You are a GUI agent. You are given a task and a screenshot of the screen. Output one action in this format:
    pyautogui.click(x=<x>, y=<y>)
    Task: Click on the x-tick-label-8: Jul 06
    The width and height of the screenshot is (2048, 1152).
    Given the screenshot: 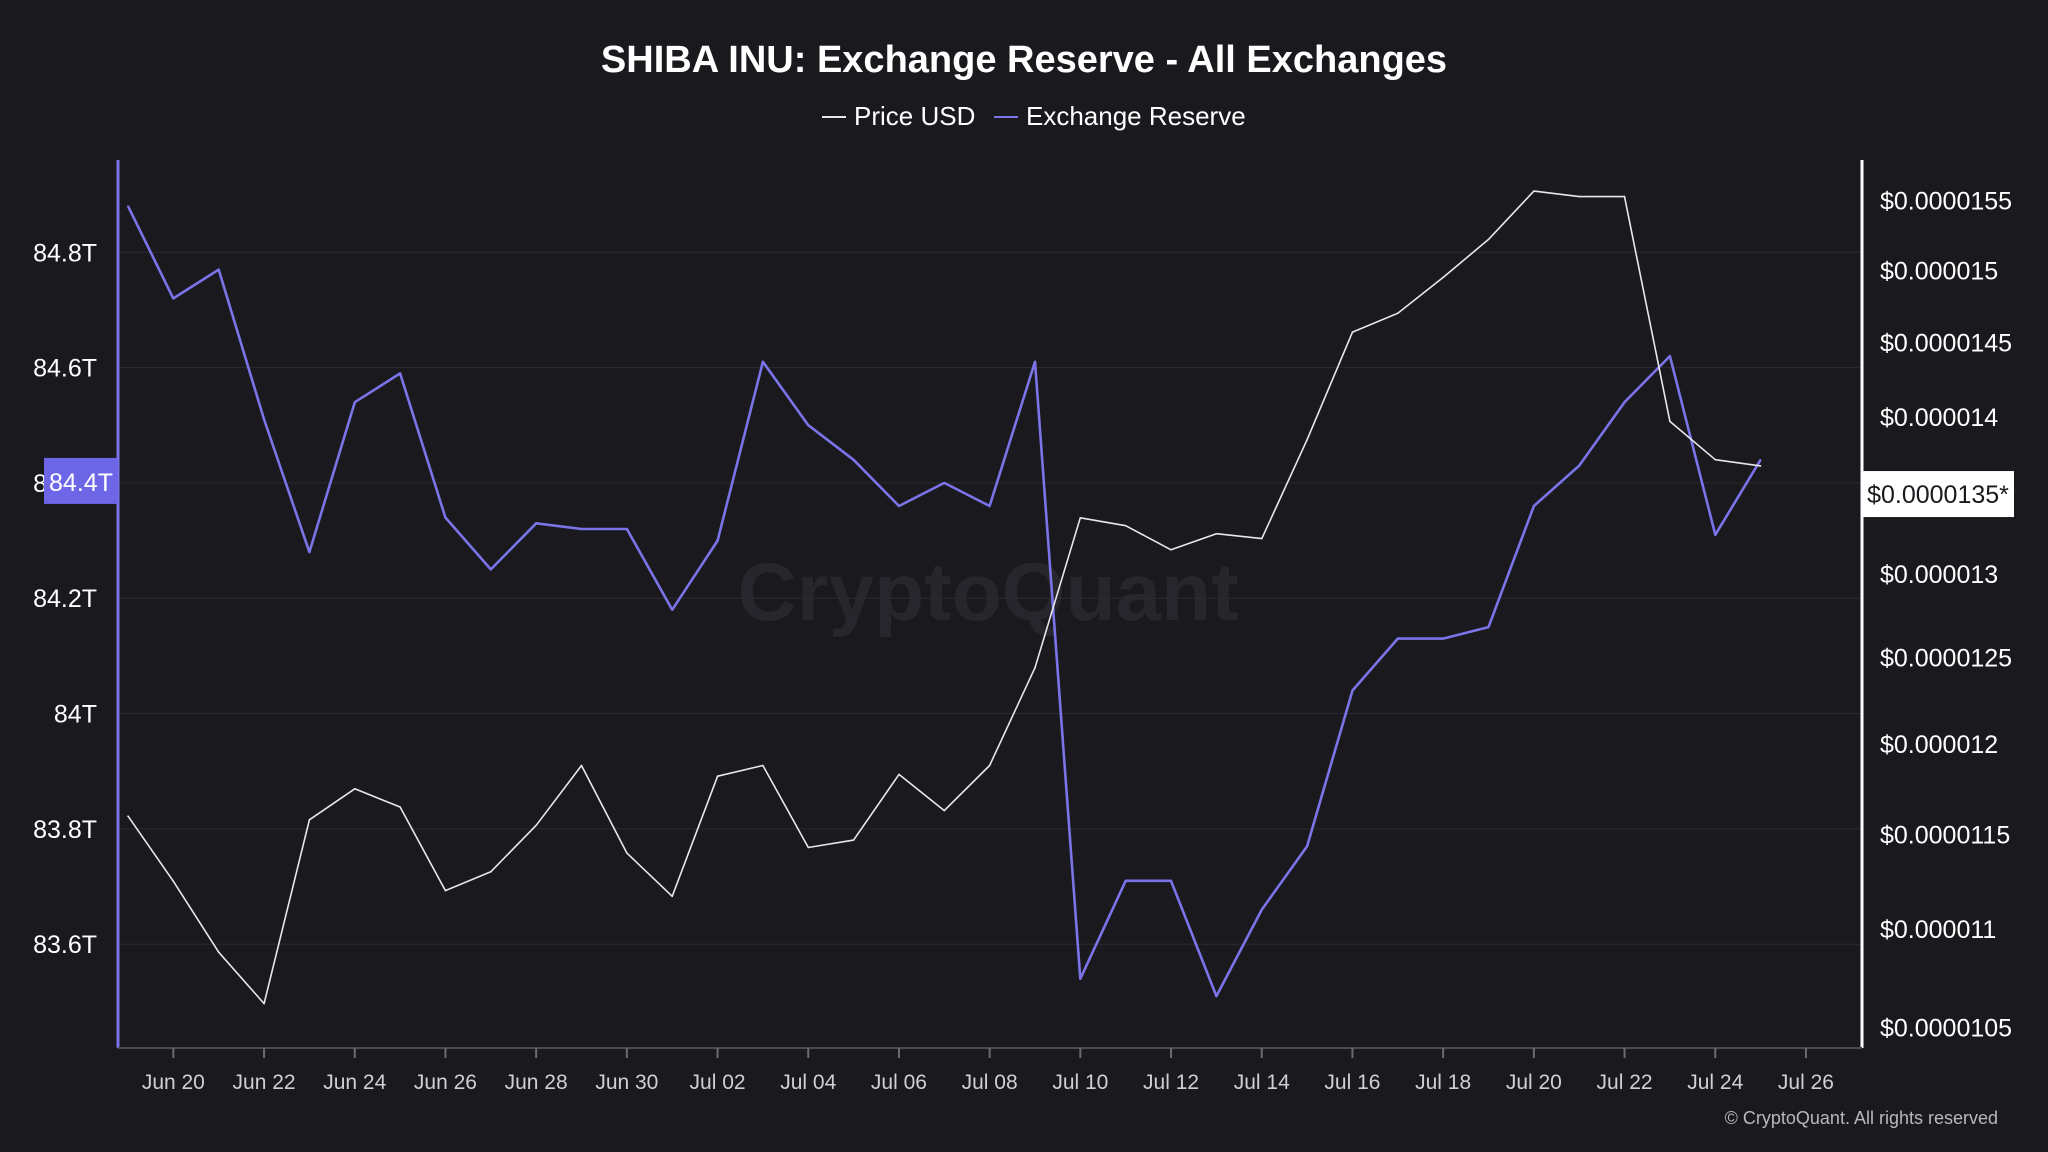 What is the action you would take?
    pyautogui.click(x=899, y=1082)
    